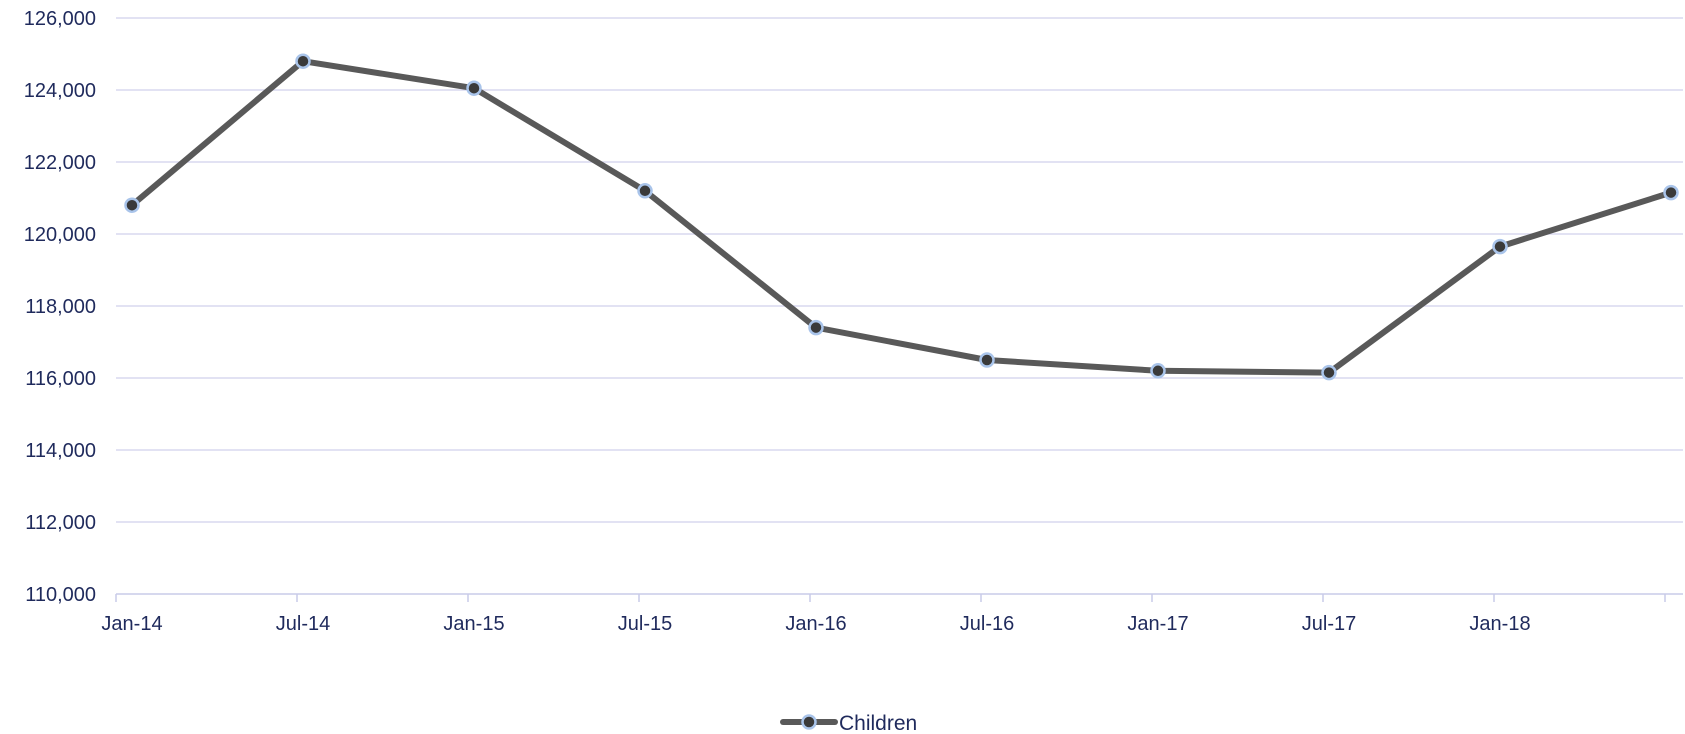 Image resolution: width=1685 pixels, height=734 pixels. Describe the element at coordinates (131, 624) in the screenshot. I see `x-tick-label: Jan-14` at that location.